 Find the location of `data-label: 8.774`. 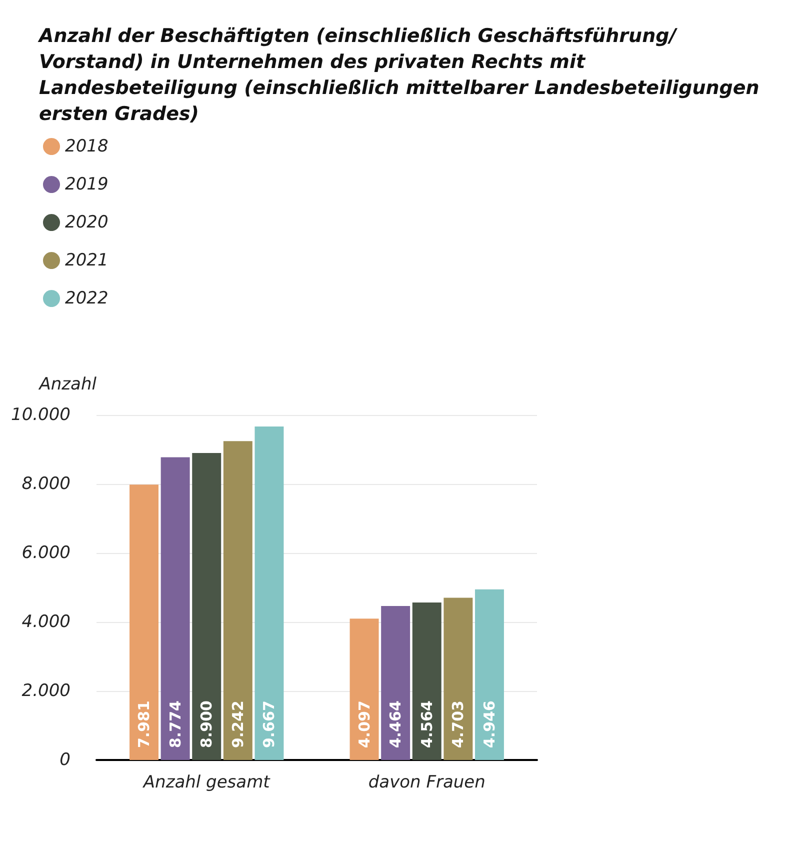

data-label: 8.774 is located at coordinates (175, 724).